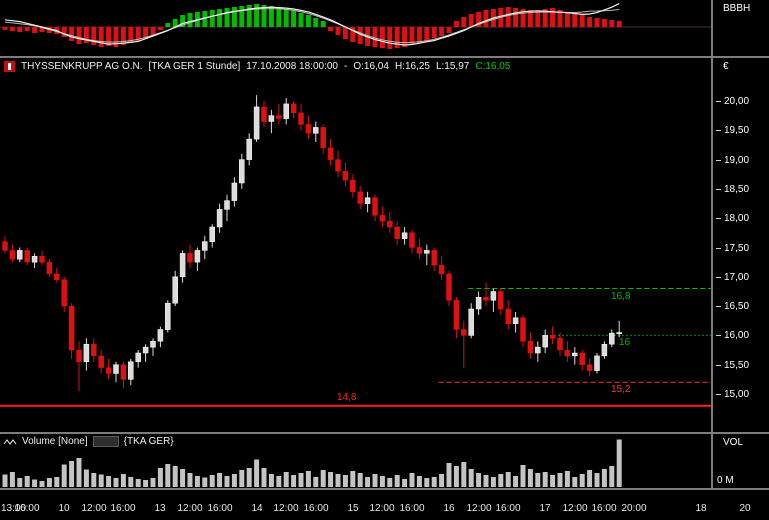 Image resolution: width=769 pixels, height=520 pixels. I want to click on price-tick: 18,50, so click(732, 189).